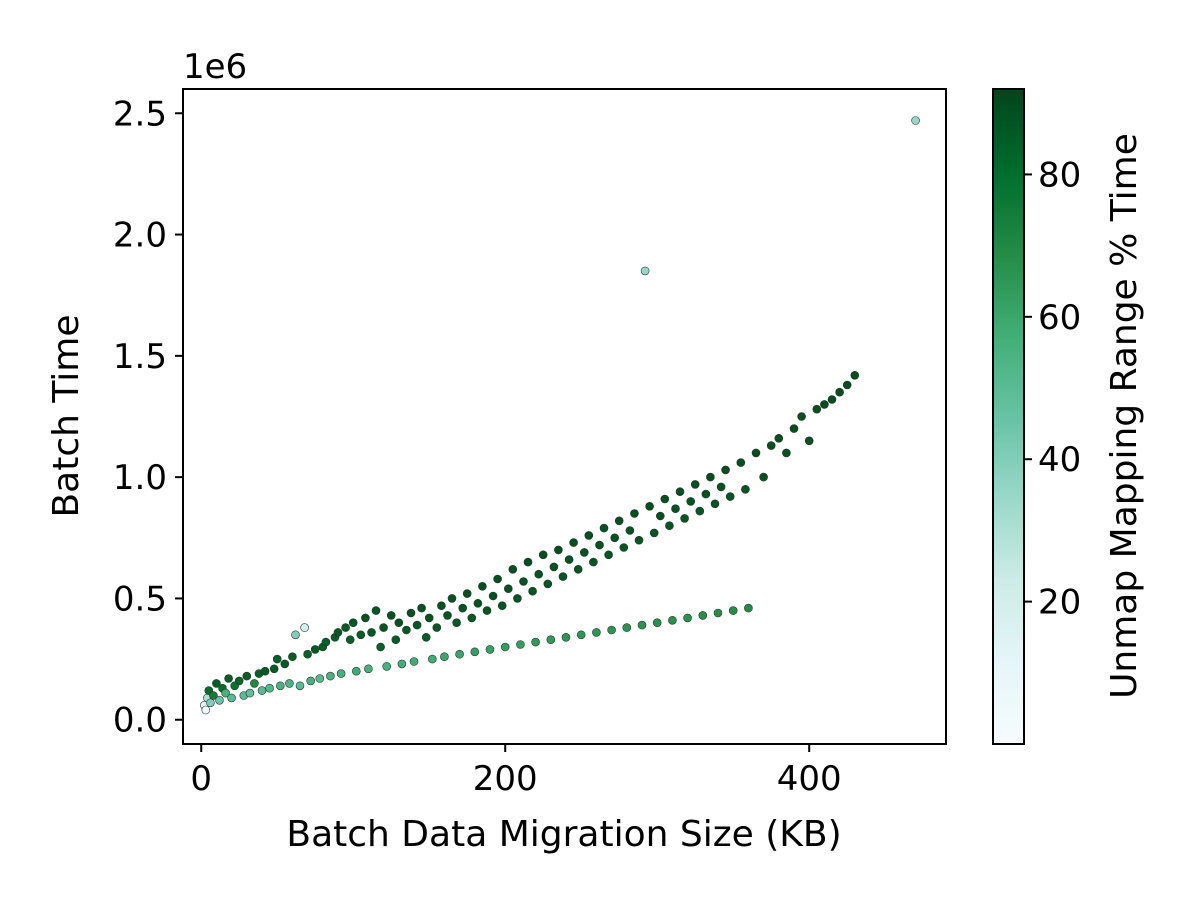 This screenshot has height=904, width=1200. What do you see at coordinates (809, 779) in the screenshot?
I see `x-tick-label: 400` at bounding box center [809, 779].